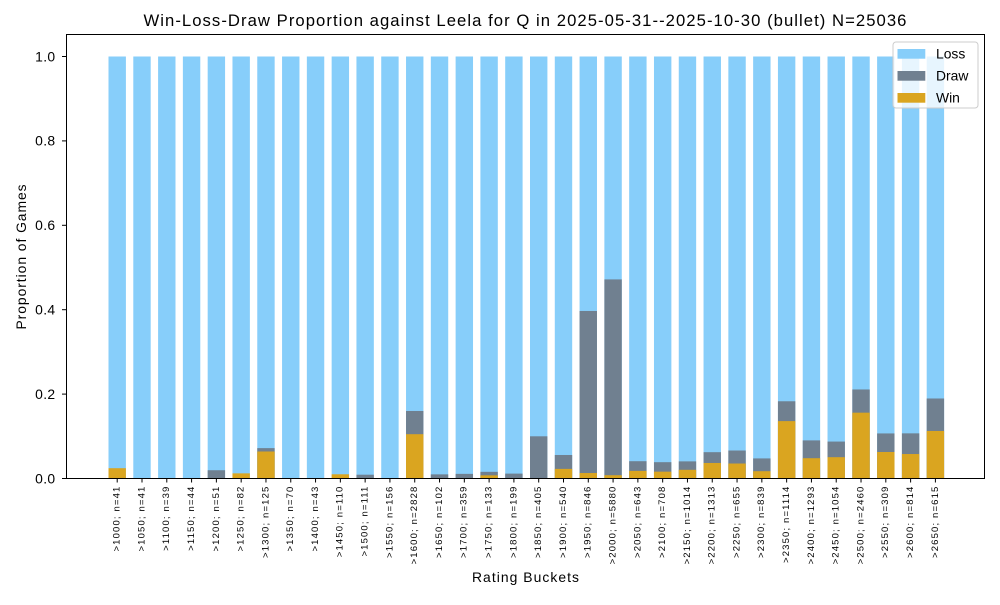  I want to click on svg-text: >1900; n=540, so click(563, 522).